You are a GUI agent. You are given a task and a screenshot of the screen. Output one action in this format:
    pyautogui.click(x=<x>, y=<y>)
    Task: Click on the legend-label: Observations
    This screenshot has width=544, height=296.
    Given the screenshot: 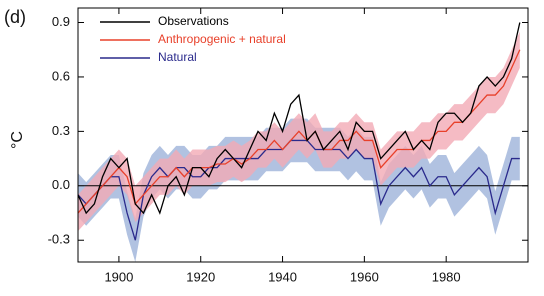 What is the action you would take?
    pyautogui.click(x=193, y=21)
    